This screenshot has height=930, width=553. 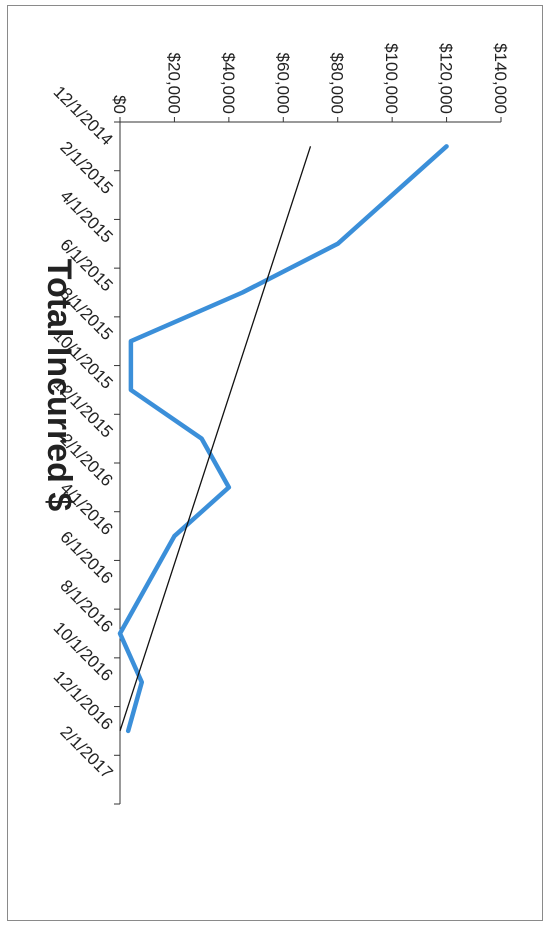 I want to click on y-tick-label: $20,000, so click(x=173, y=83).